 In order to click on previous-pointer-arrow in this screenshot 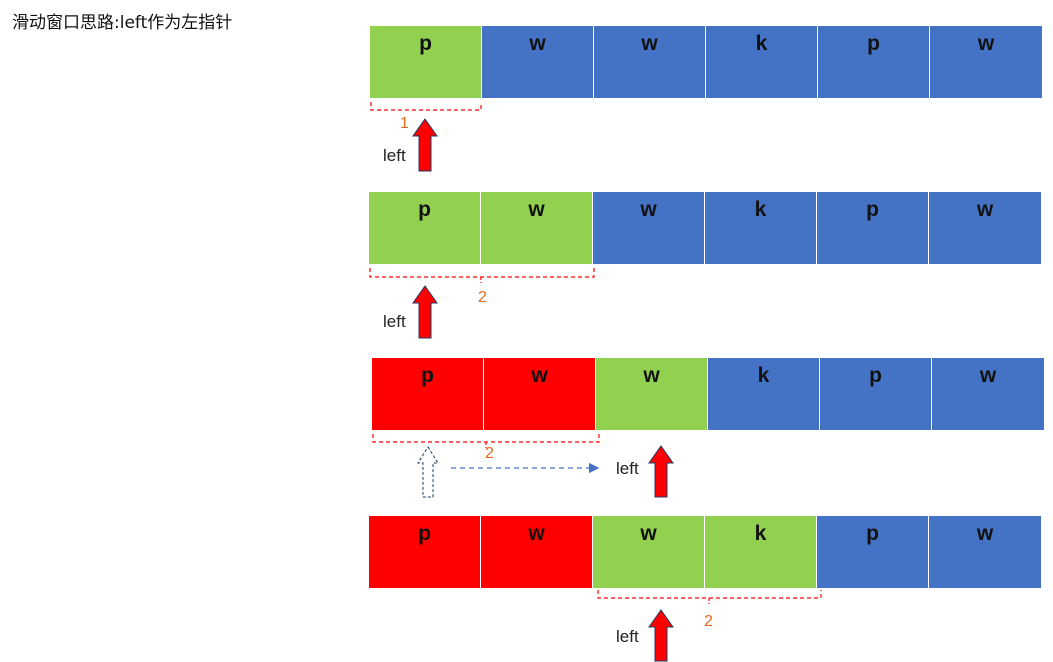, I will do `click(428, 472)`.